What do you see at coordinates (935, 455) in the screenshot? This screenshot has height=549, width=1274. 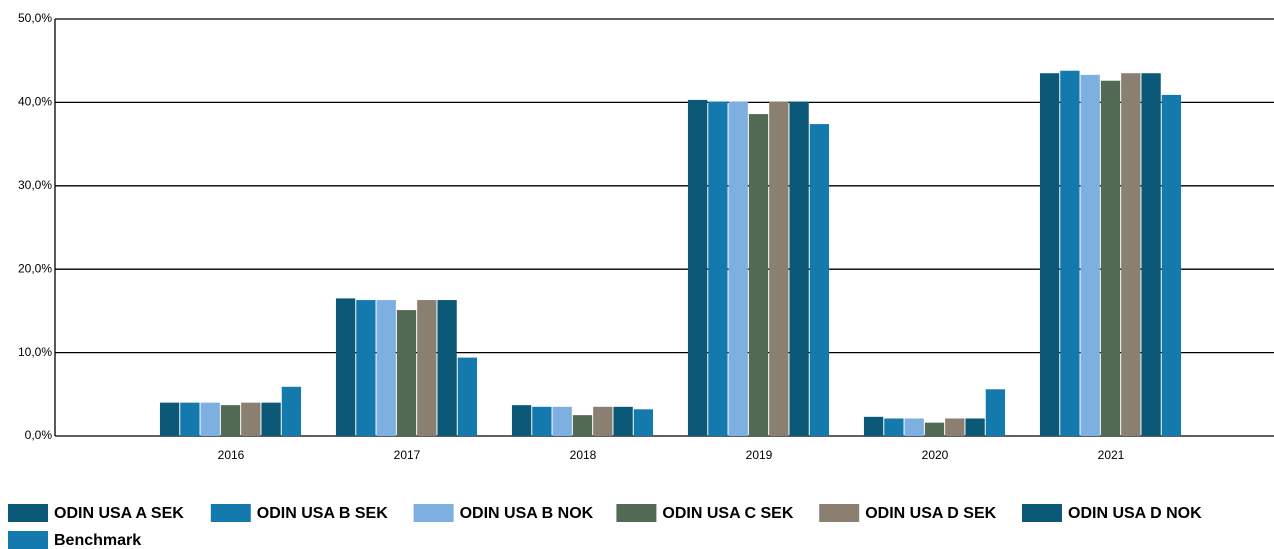 I see `x-tick-label: 2020` at bounding box center [935, 455].